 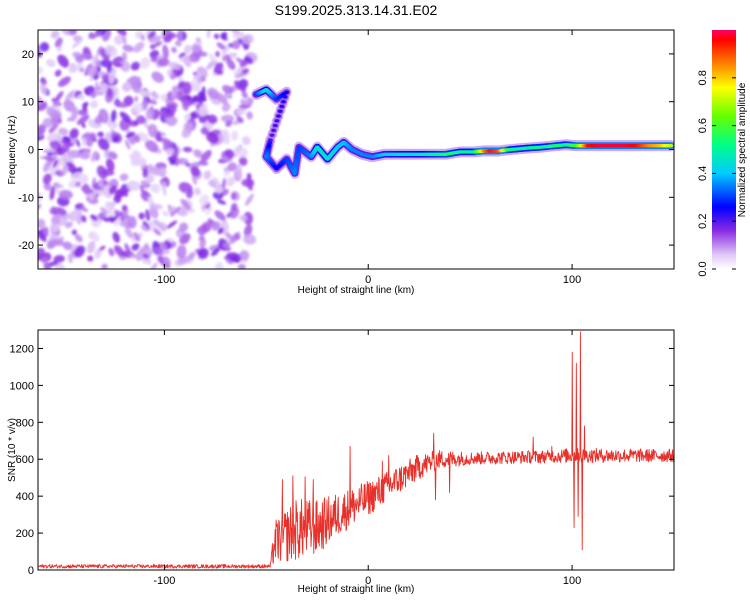 I want to click on colorbar-label: Normalized spectral amplitude, so click(x=742, y=149).